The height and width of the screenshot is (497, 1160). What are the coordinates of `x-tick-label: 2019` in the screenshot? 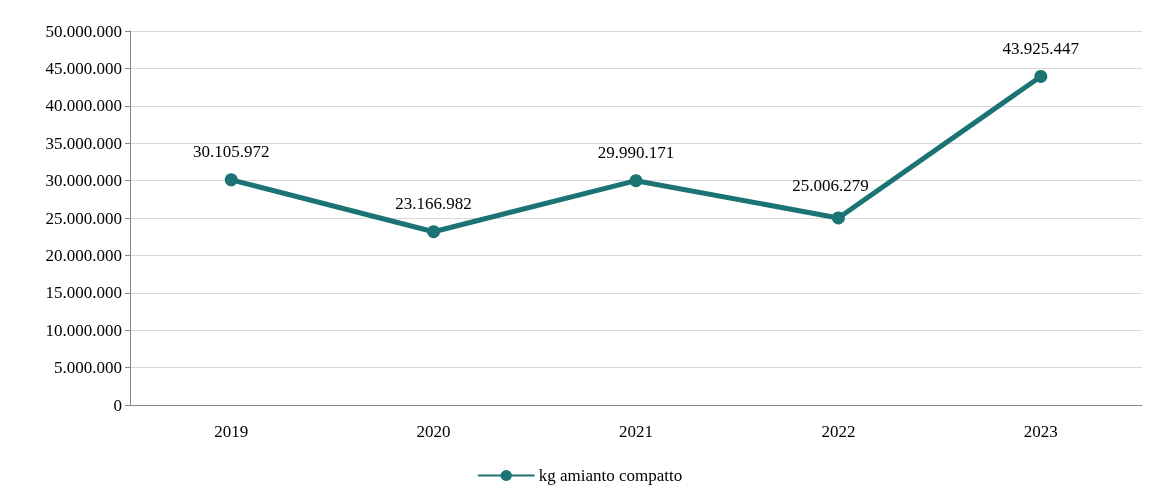 It's located at (231, 431).